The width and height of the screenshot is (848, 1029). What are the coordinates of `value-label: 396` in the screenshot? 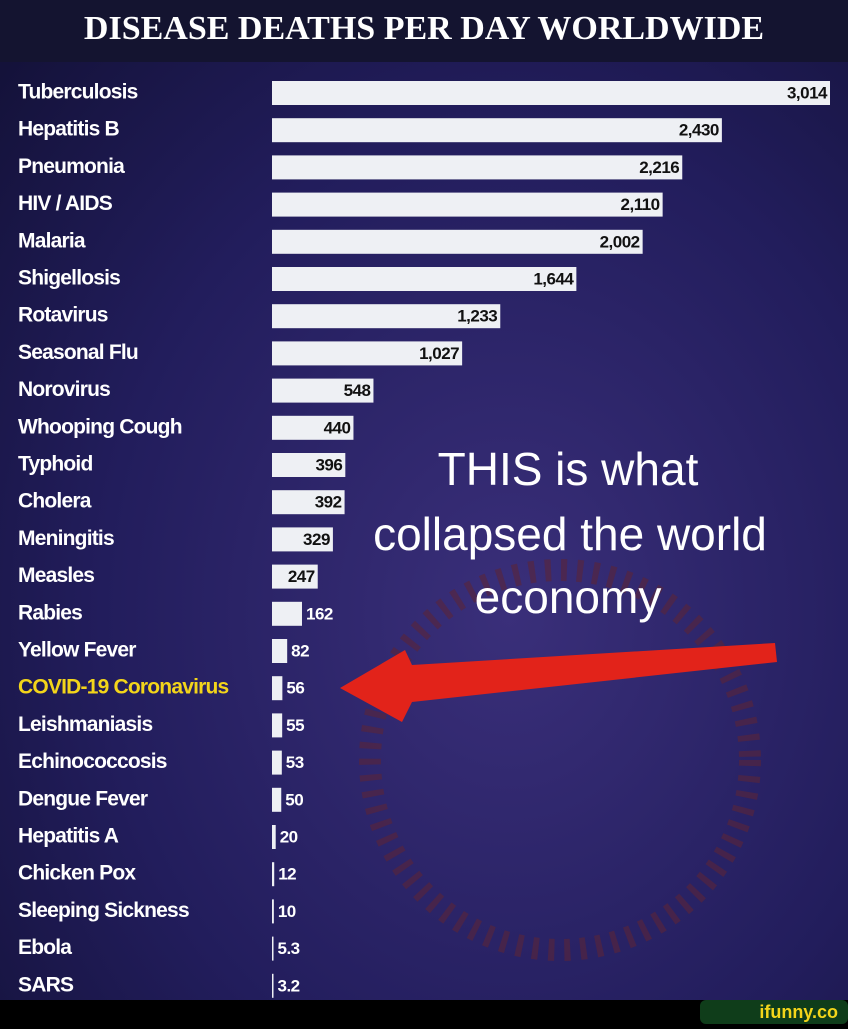 It's located at (328, 464).